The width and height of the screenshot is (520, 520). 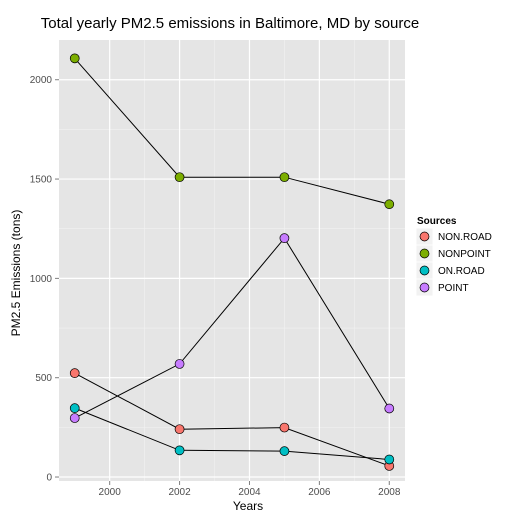 I want to click on legend-label-on-road: ON.ROAD, so click(x=461, y=271).